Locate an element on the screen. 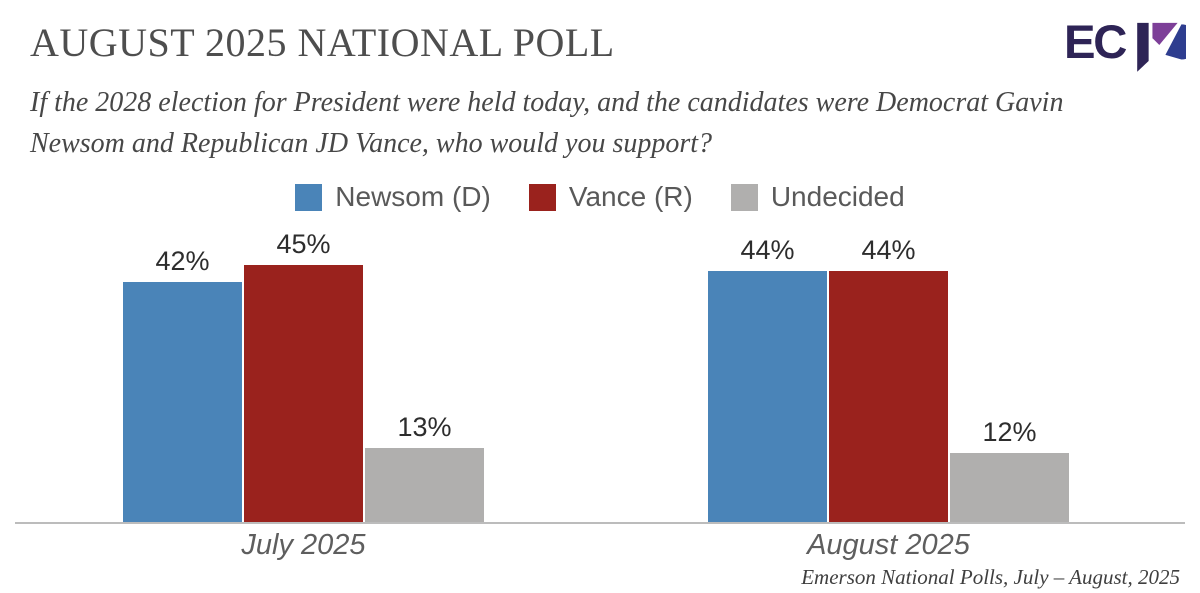  bar-newsom-d-august-2025 is located at coordinates (767, 396).